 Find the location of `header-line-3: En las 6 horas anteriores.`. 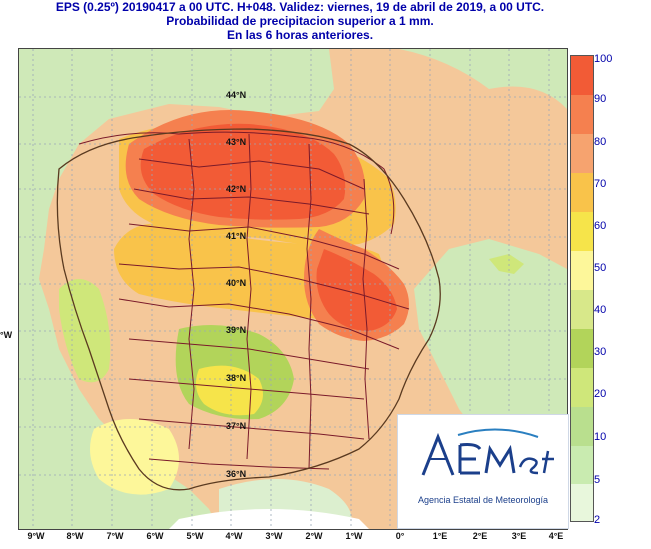

header-line-3: En las 6 horas anteriores. is located at coordinates (300, 35).